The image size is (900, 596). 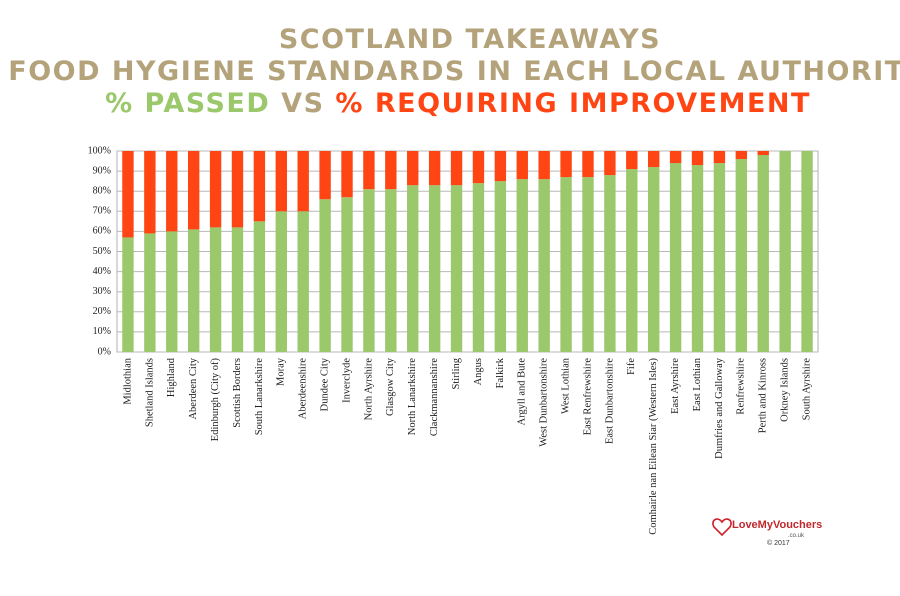 I want to click on x-tick-label: East Renfrewshire, so click(x=587, y=397).